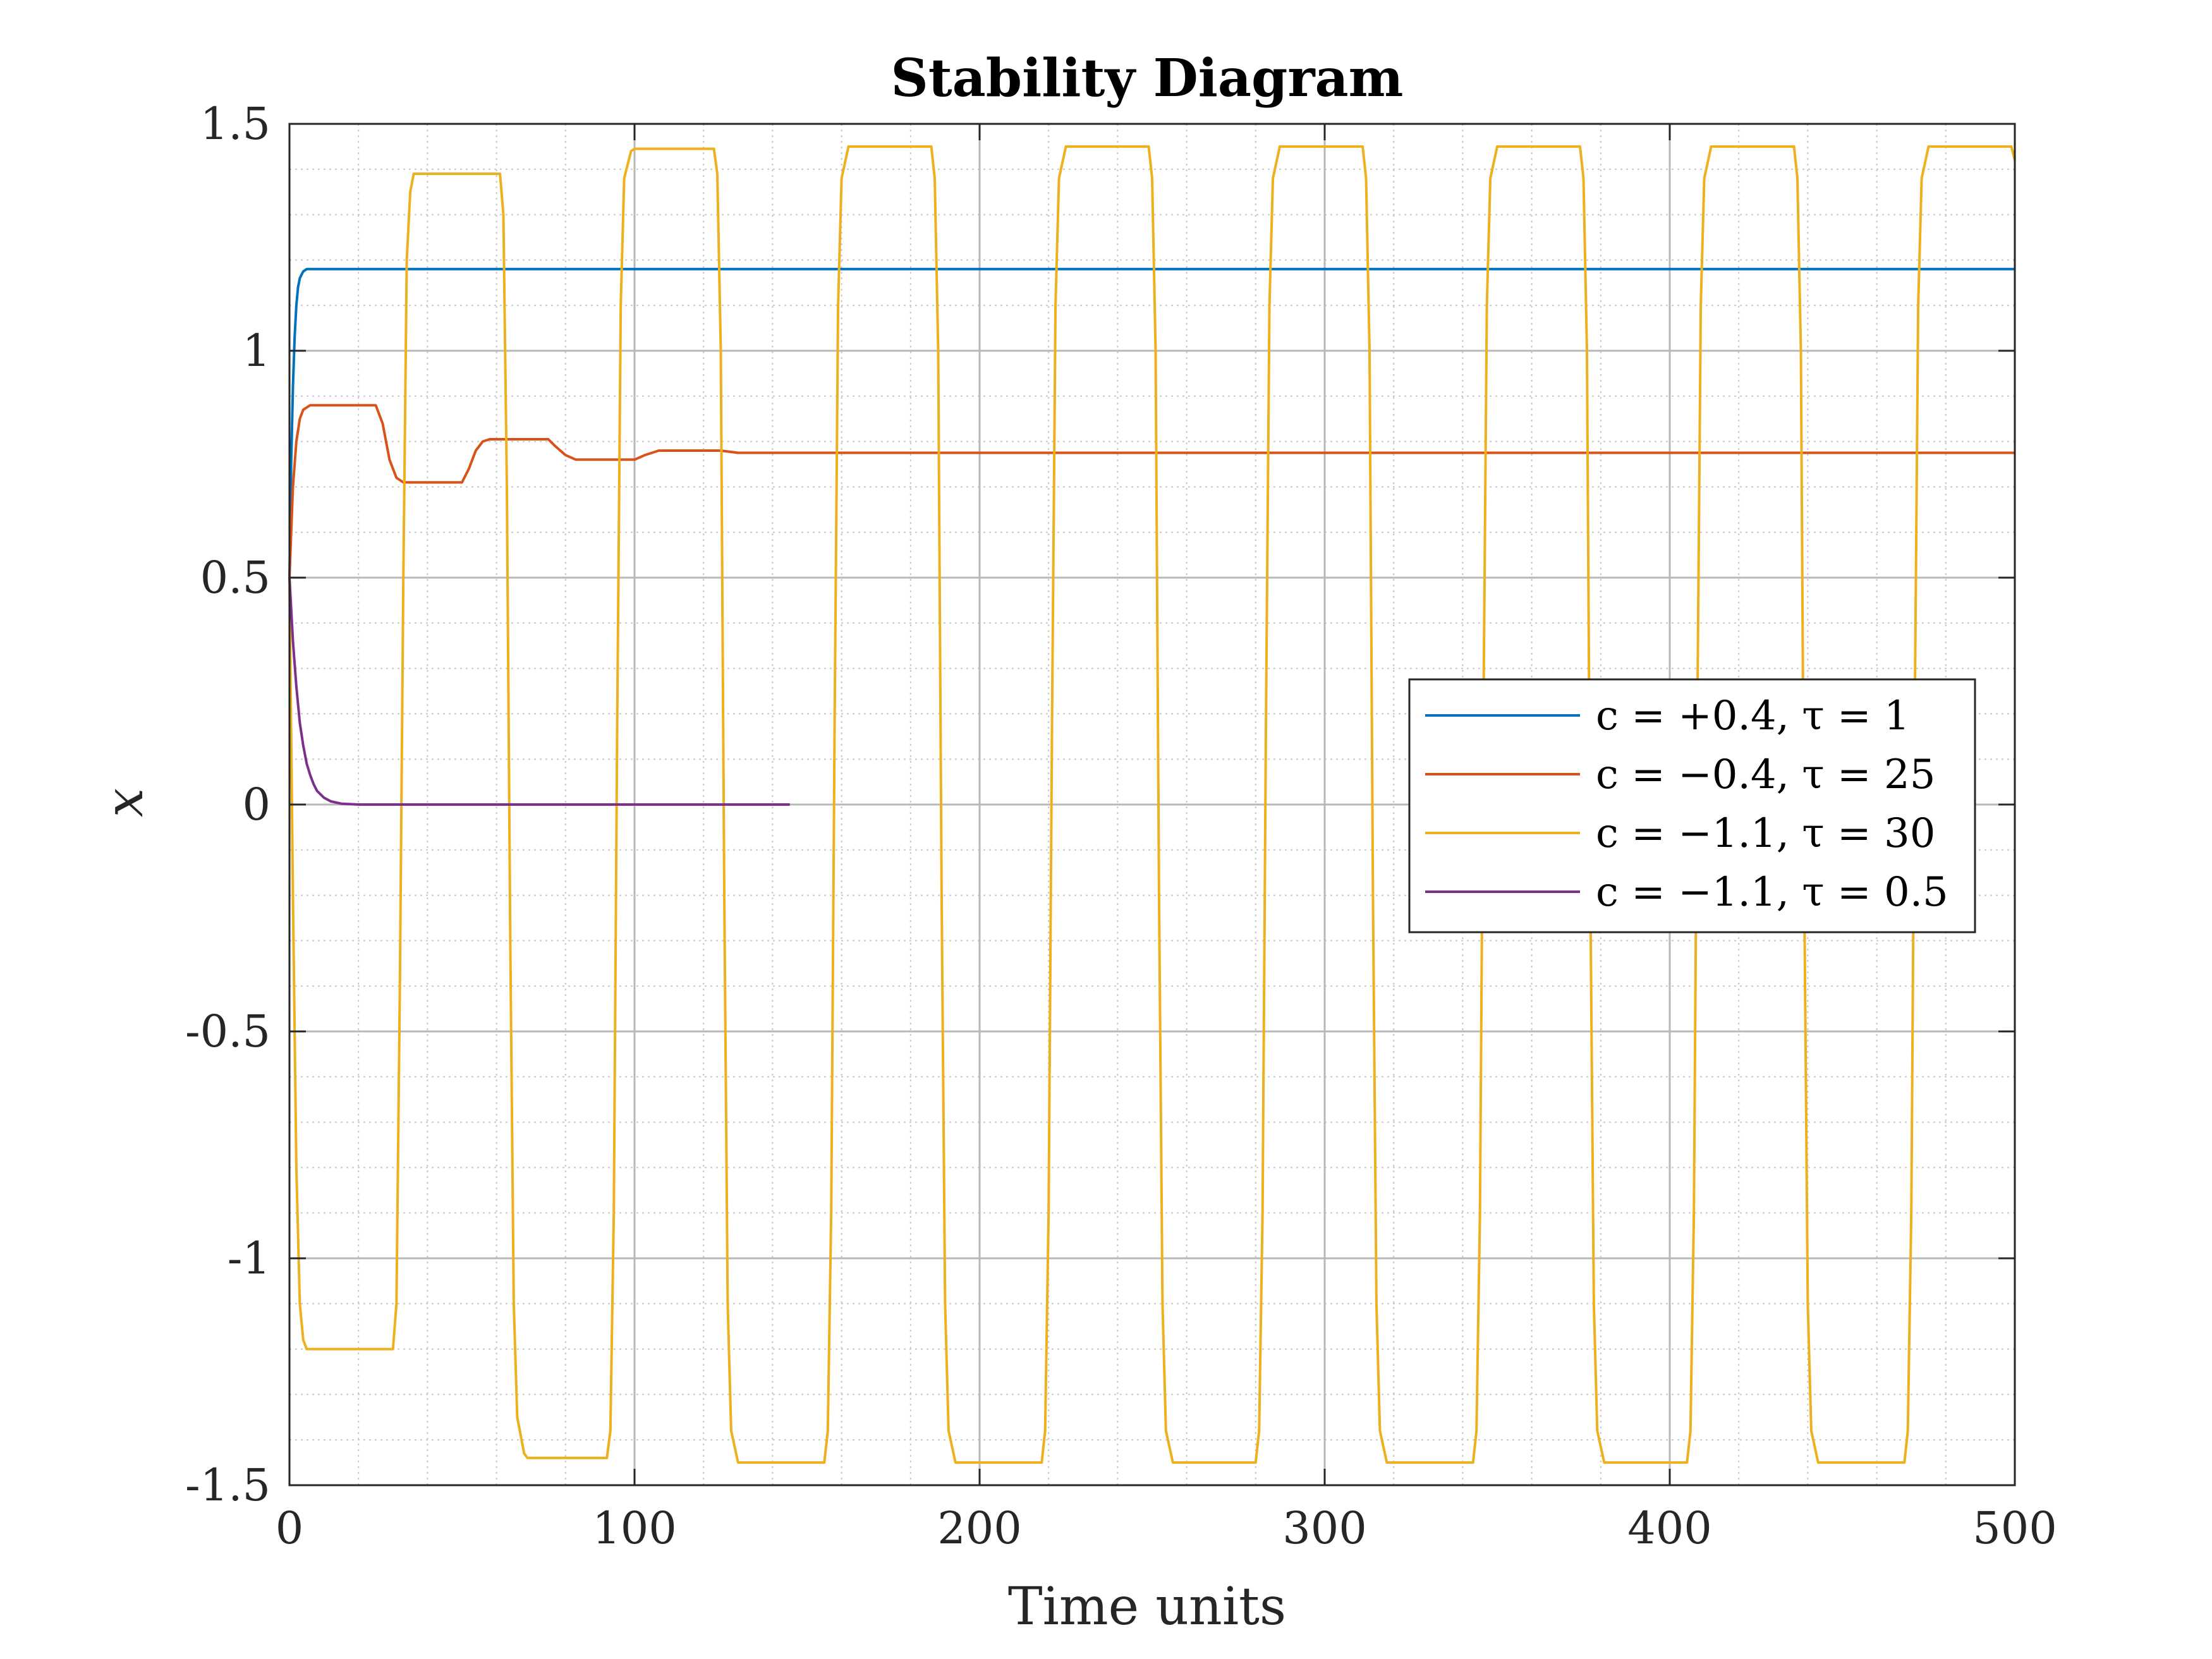 The width and height of the screenshot is (2212, 1659). What do you see at coordinates (125, 802) in the screenshot?
I see `y-axis-label: x` at bounding box center [125, 802].